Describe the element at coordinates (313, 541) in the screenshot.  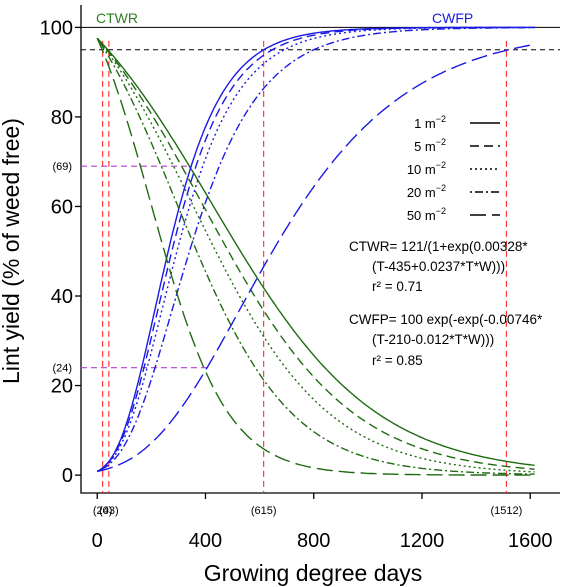
I see `x-tick-label: 800` at that location.